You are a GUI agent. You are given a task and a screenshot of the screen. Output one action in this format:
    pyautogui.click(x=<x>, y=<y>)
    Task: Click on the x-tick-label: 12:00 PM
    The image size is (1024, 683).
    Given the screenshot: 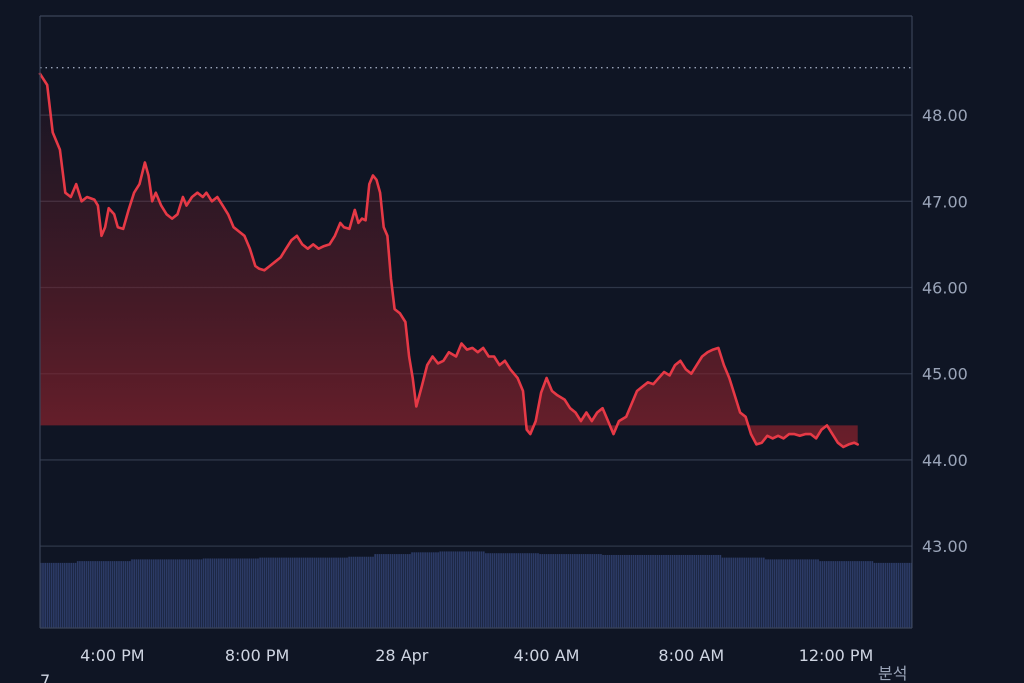 What is the action you would take?
    pyautogui.click(x=836, y=655)
    